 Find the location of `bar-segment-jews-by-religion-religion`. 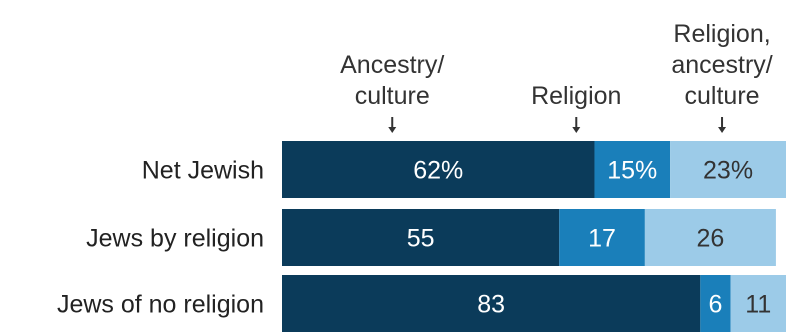

bar-segment-jews-by-religion-religion is located at coordinates (602, 237).